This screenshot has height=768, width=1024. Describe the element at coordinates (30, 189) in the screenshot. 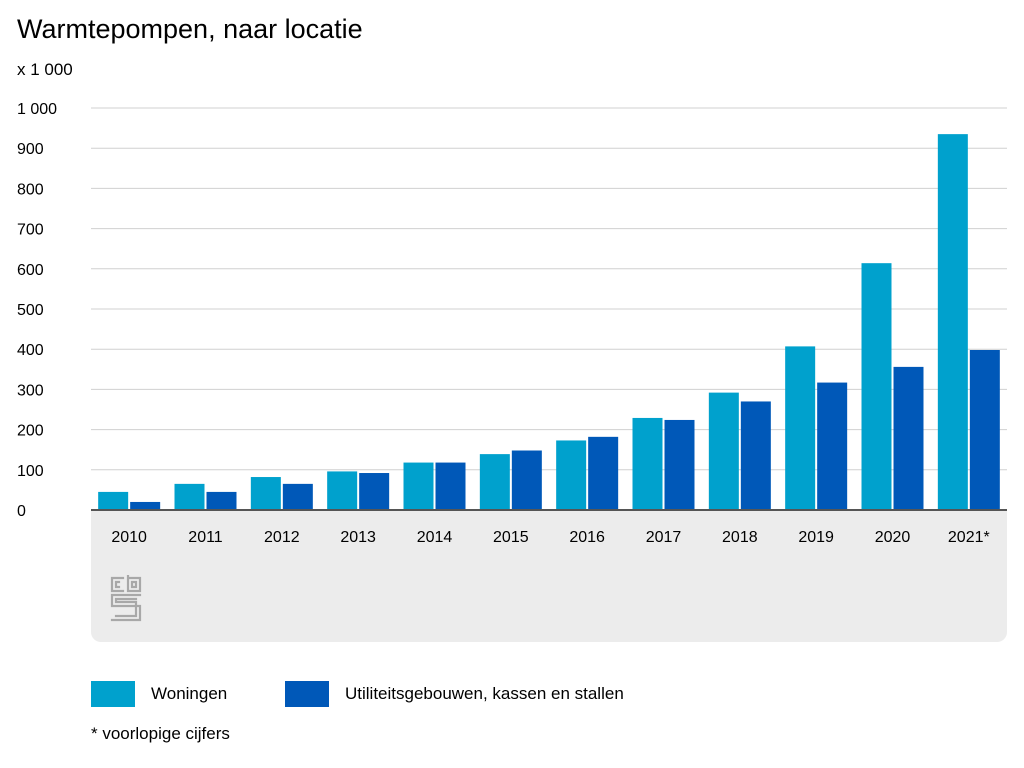

I see `y-tick-label: 800` at that location.